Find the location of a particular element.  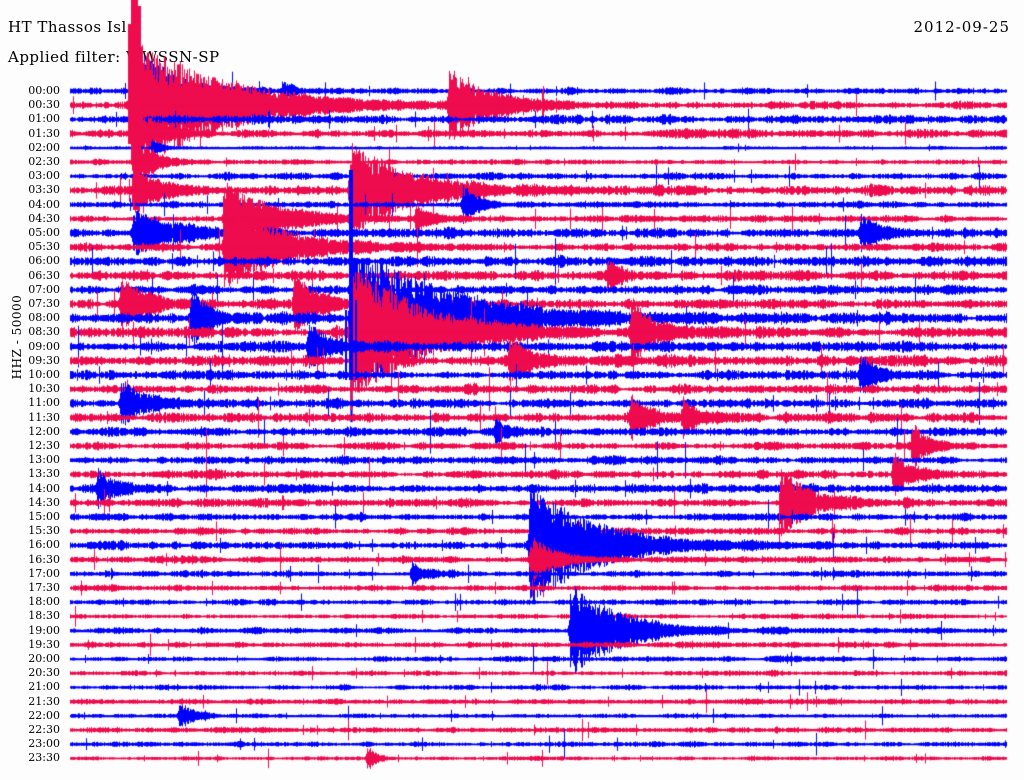

tick-label-1030: 10:30 is located at coordinates (44, 389).